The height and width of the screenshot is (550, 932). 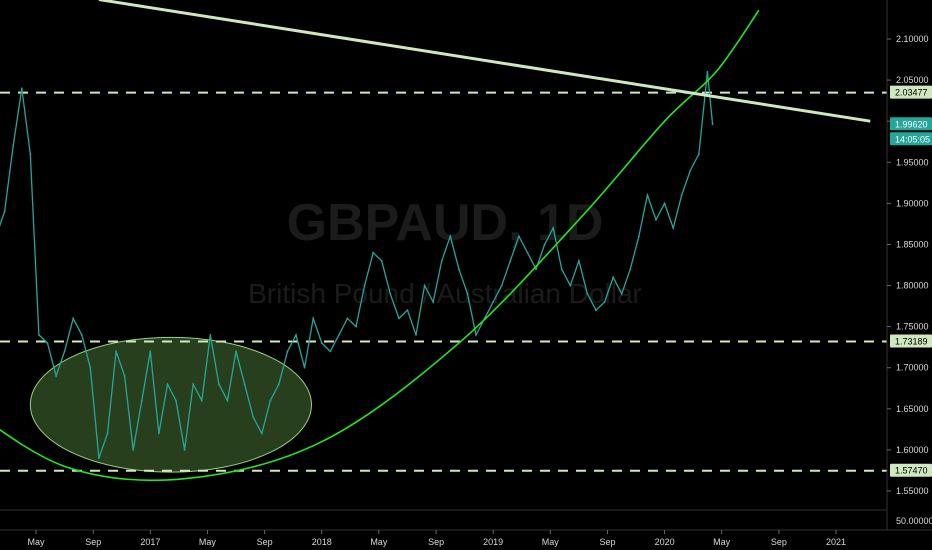 I want to click on countdown-label-box, so click(x=911, y=139).